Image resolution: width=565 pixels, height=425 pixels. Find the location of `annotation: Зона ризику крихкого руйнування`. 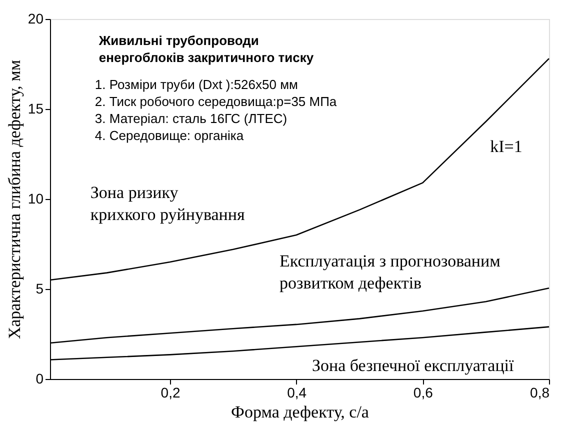

annotation: Зона ризику крихкого руйнування is located at coordinates (167, 203).